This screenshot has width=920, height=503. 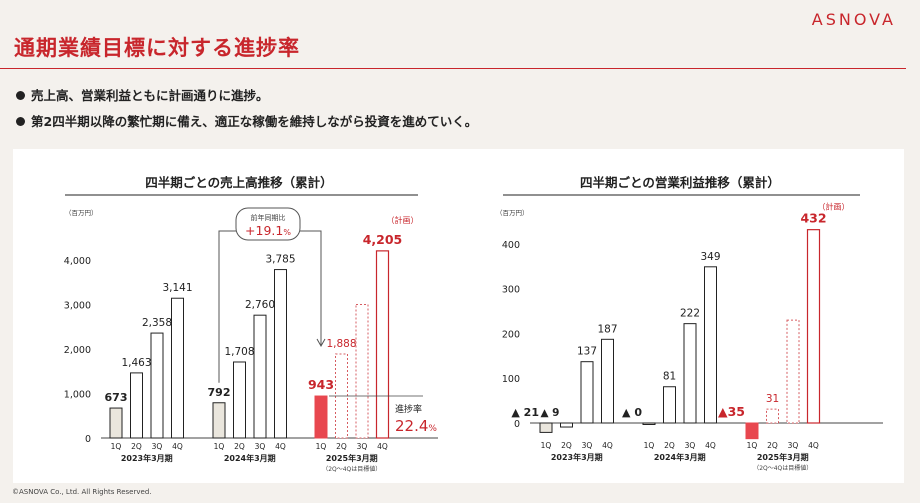 What do you see at coordinates (341, 344) in the screenshot?
I see `bar-value-label: 1,888` at bounding box center [341, 344].